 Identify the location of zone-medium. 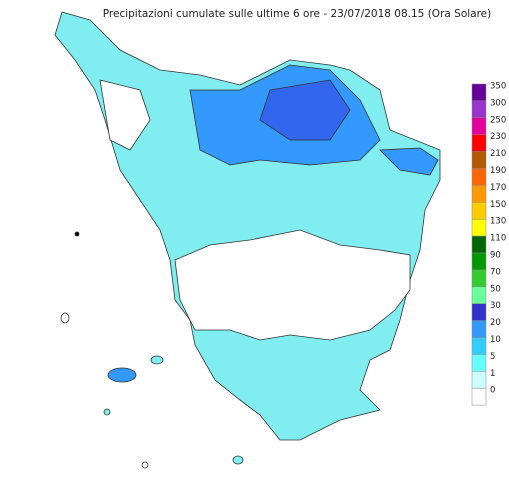
(409, 161).